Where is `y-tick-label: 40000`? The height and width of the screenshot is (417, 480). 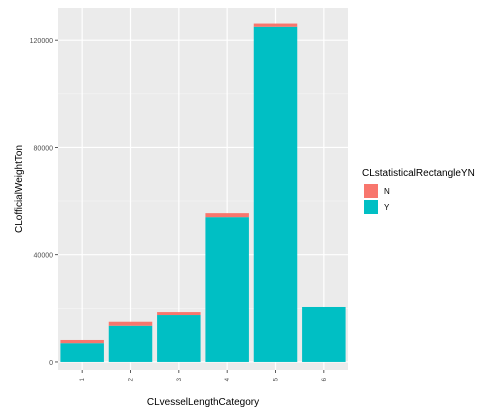
y-tick-label: 40000 is located at coordinates (44, 256).